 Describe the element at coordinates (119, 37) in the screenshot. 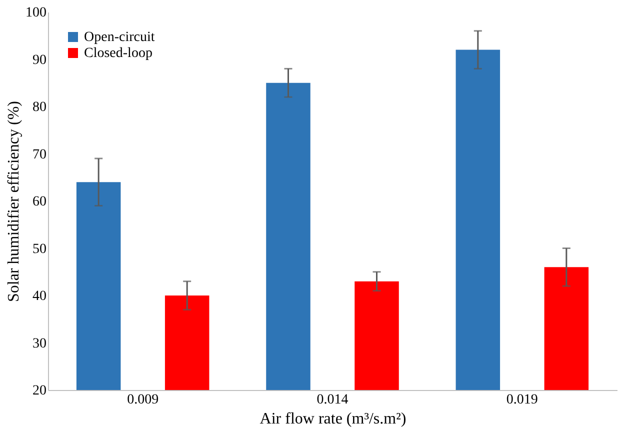

I see `legend-label: Open-circuit` at that location.